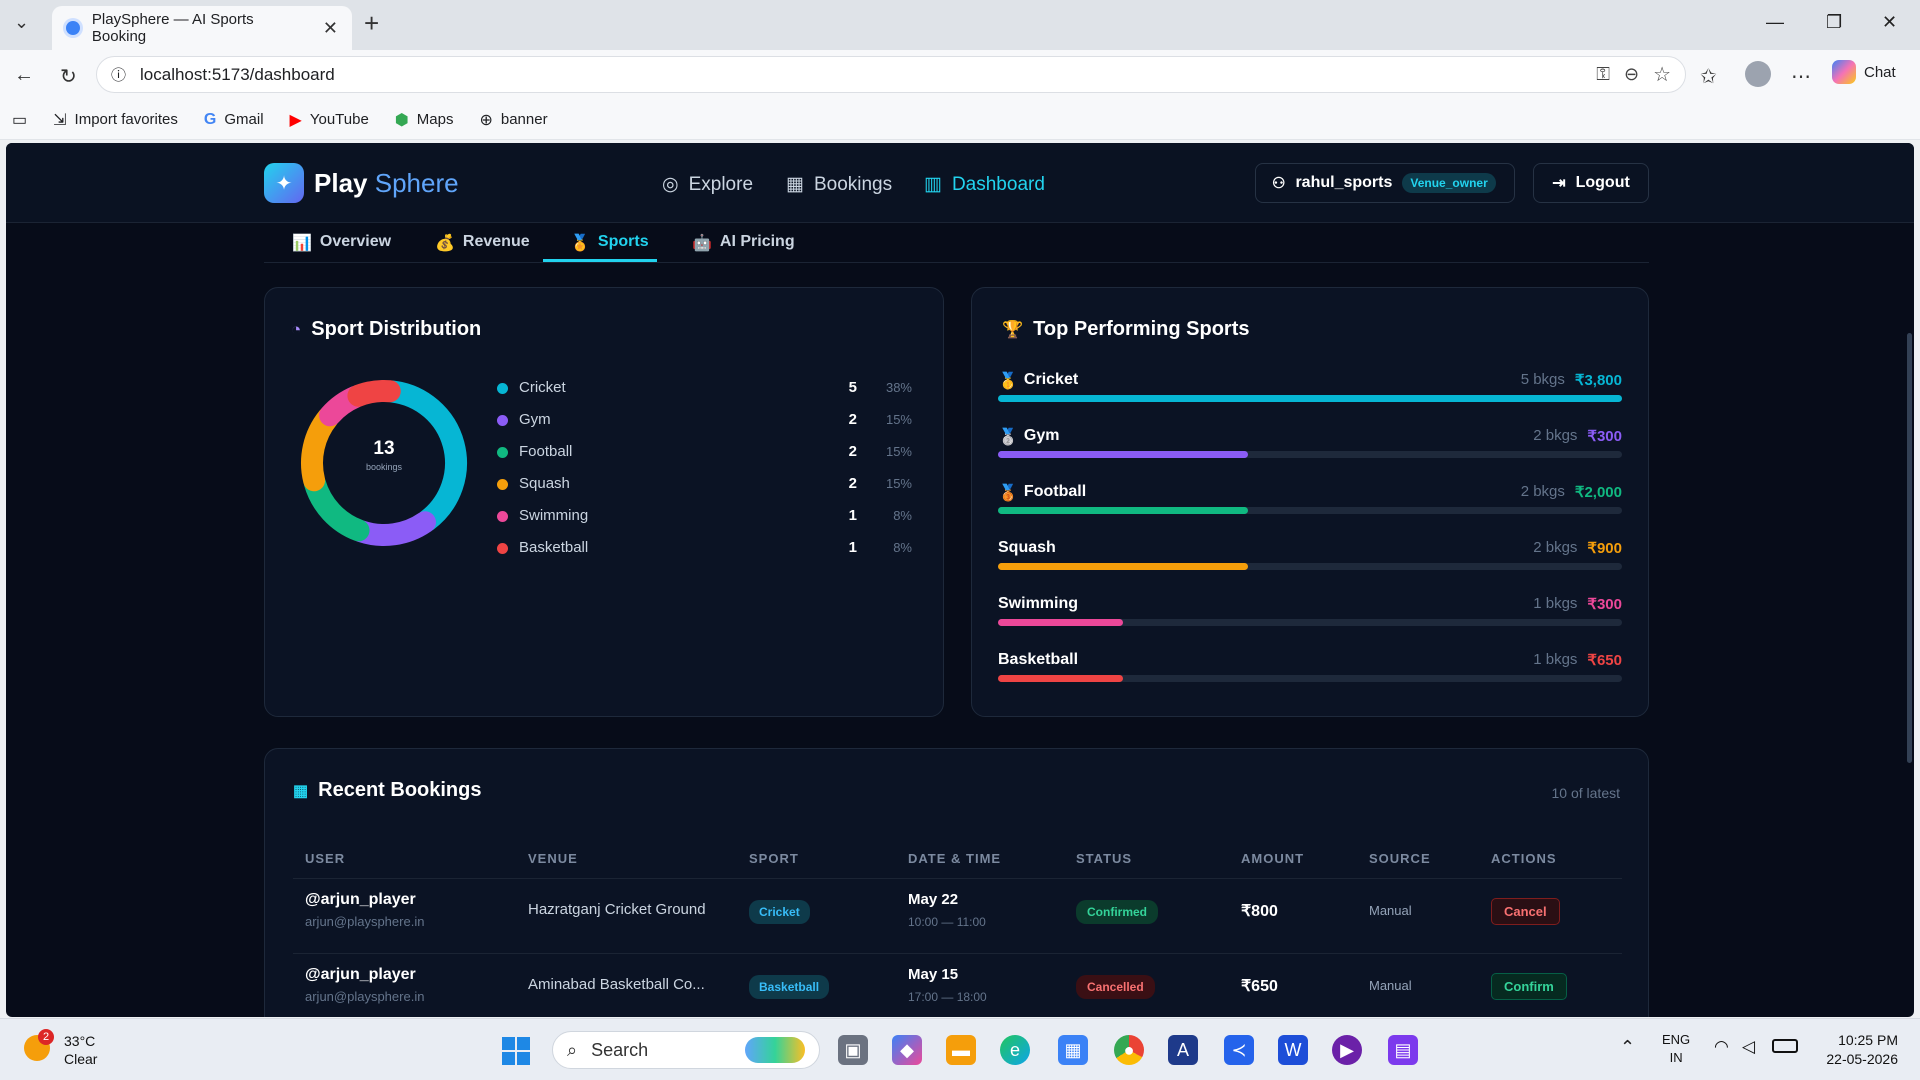 This screenshot has height=1080, width=1920. I want to click on col-header-sport: SPORT, so click(774, 858).